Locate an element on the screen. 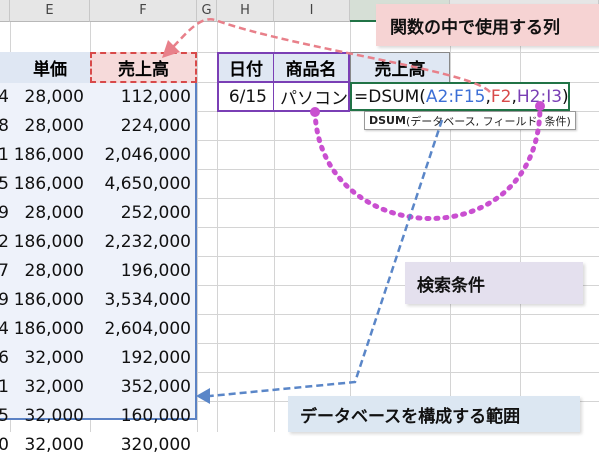 Image resolution: width=599 pixels, height=459 pixels. field-arrow-head is located at coordinates (171, 49).